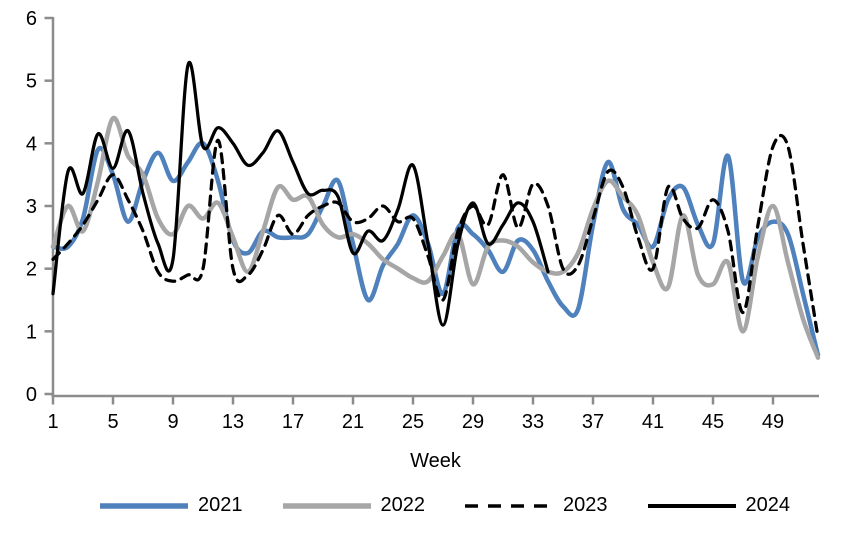 The image size is (852, 536). What do you see at coordinates (473, 422) in the screenshot?
I see `x-tick-label: 29` at bounding box center [473, 422].